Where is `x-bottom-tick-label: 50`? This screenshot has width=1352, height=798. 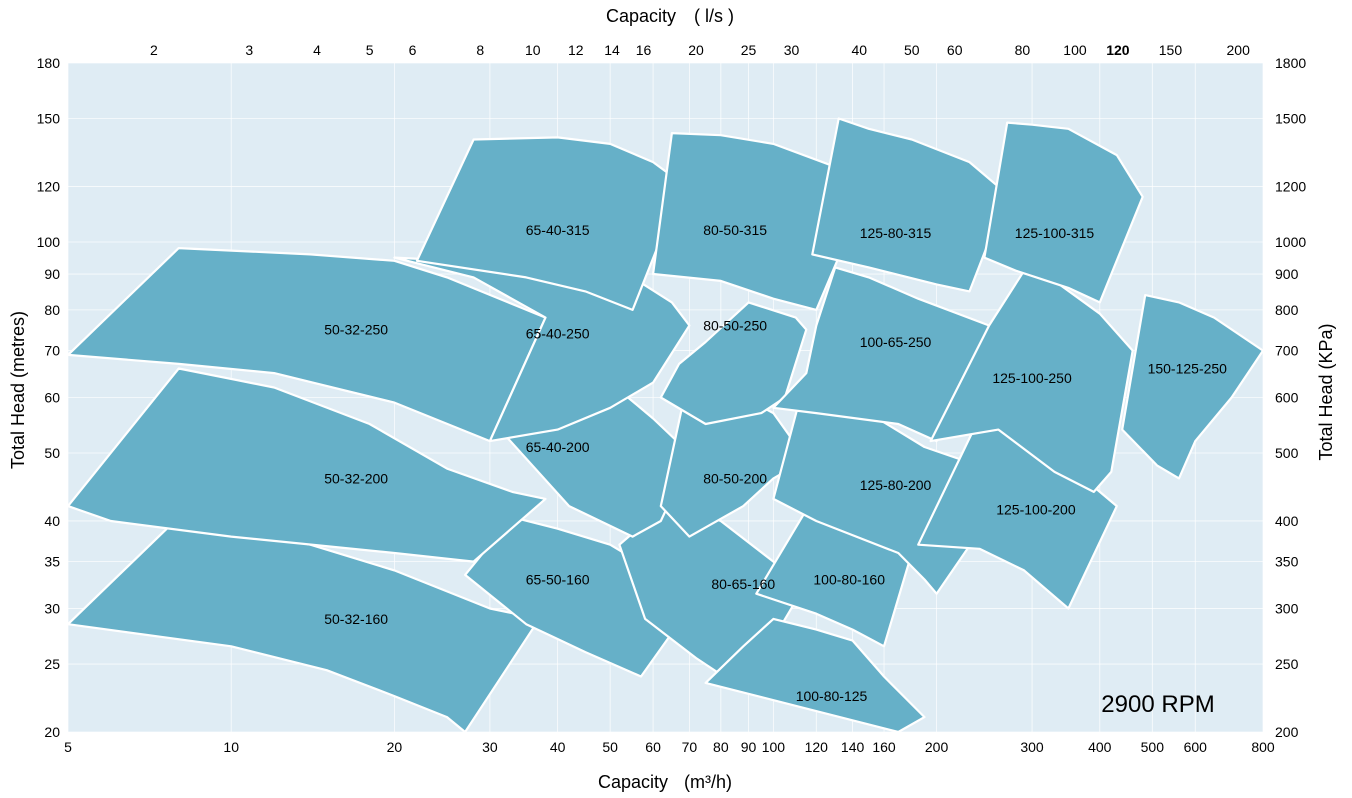 x-bottom-tick-label: 50 is located at coordinates (610, 747).